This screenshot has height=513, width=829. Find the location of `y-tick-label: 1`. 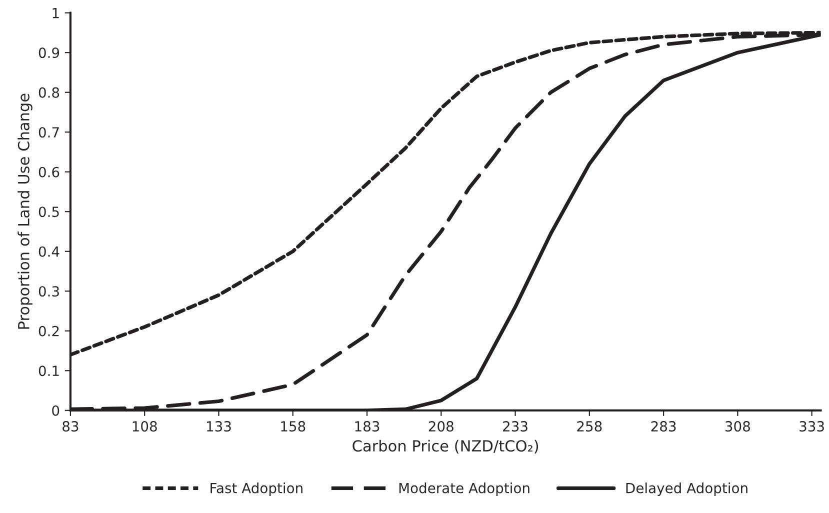

y-tick-label: 1 is located at coordinates (55, 13).